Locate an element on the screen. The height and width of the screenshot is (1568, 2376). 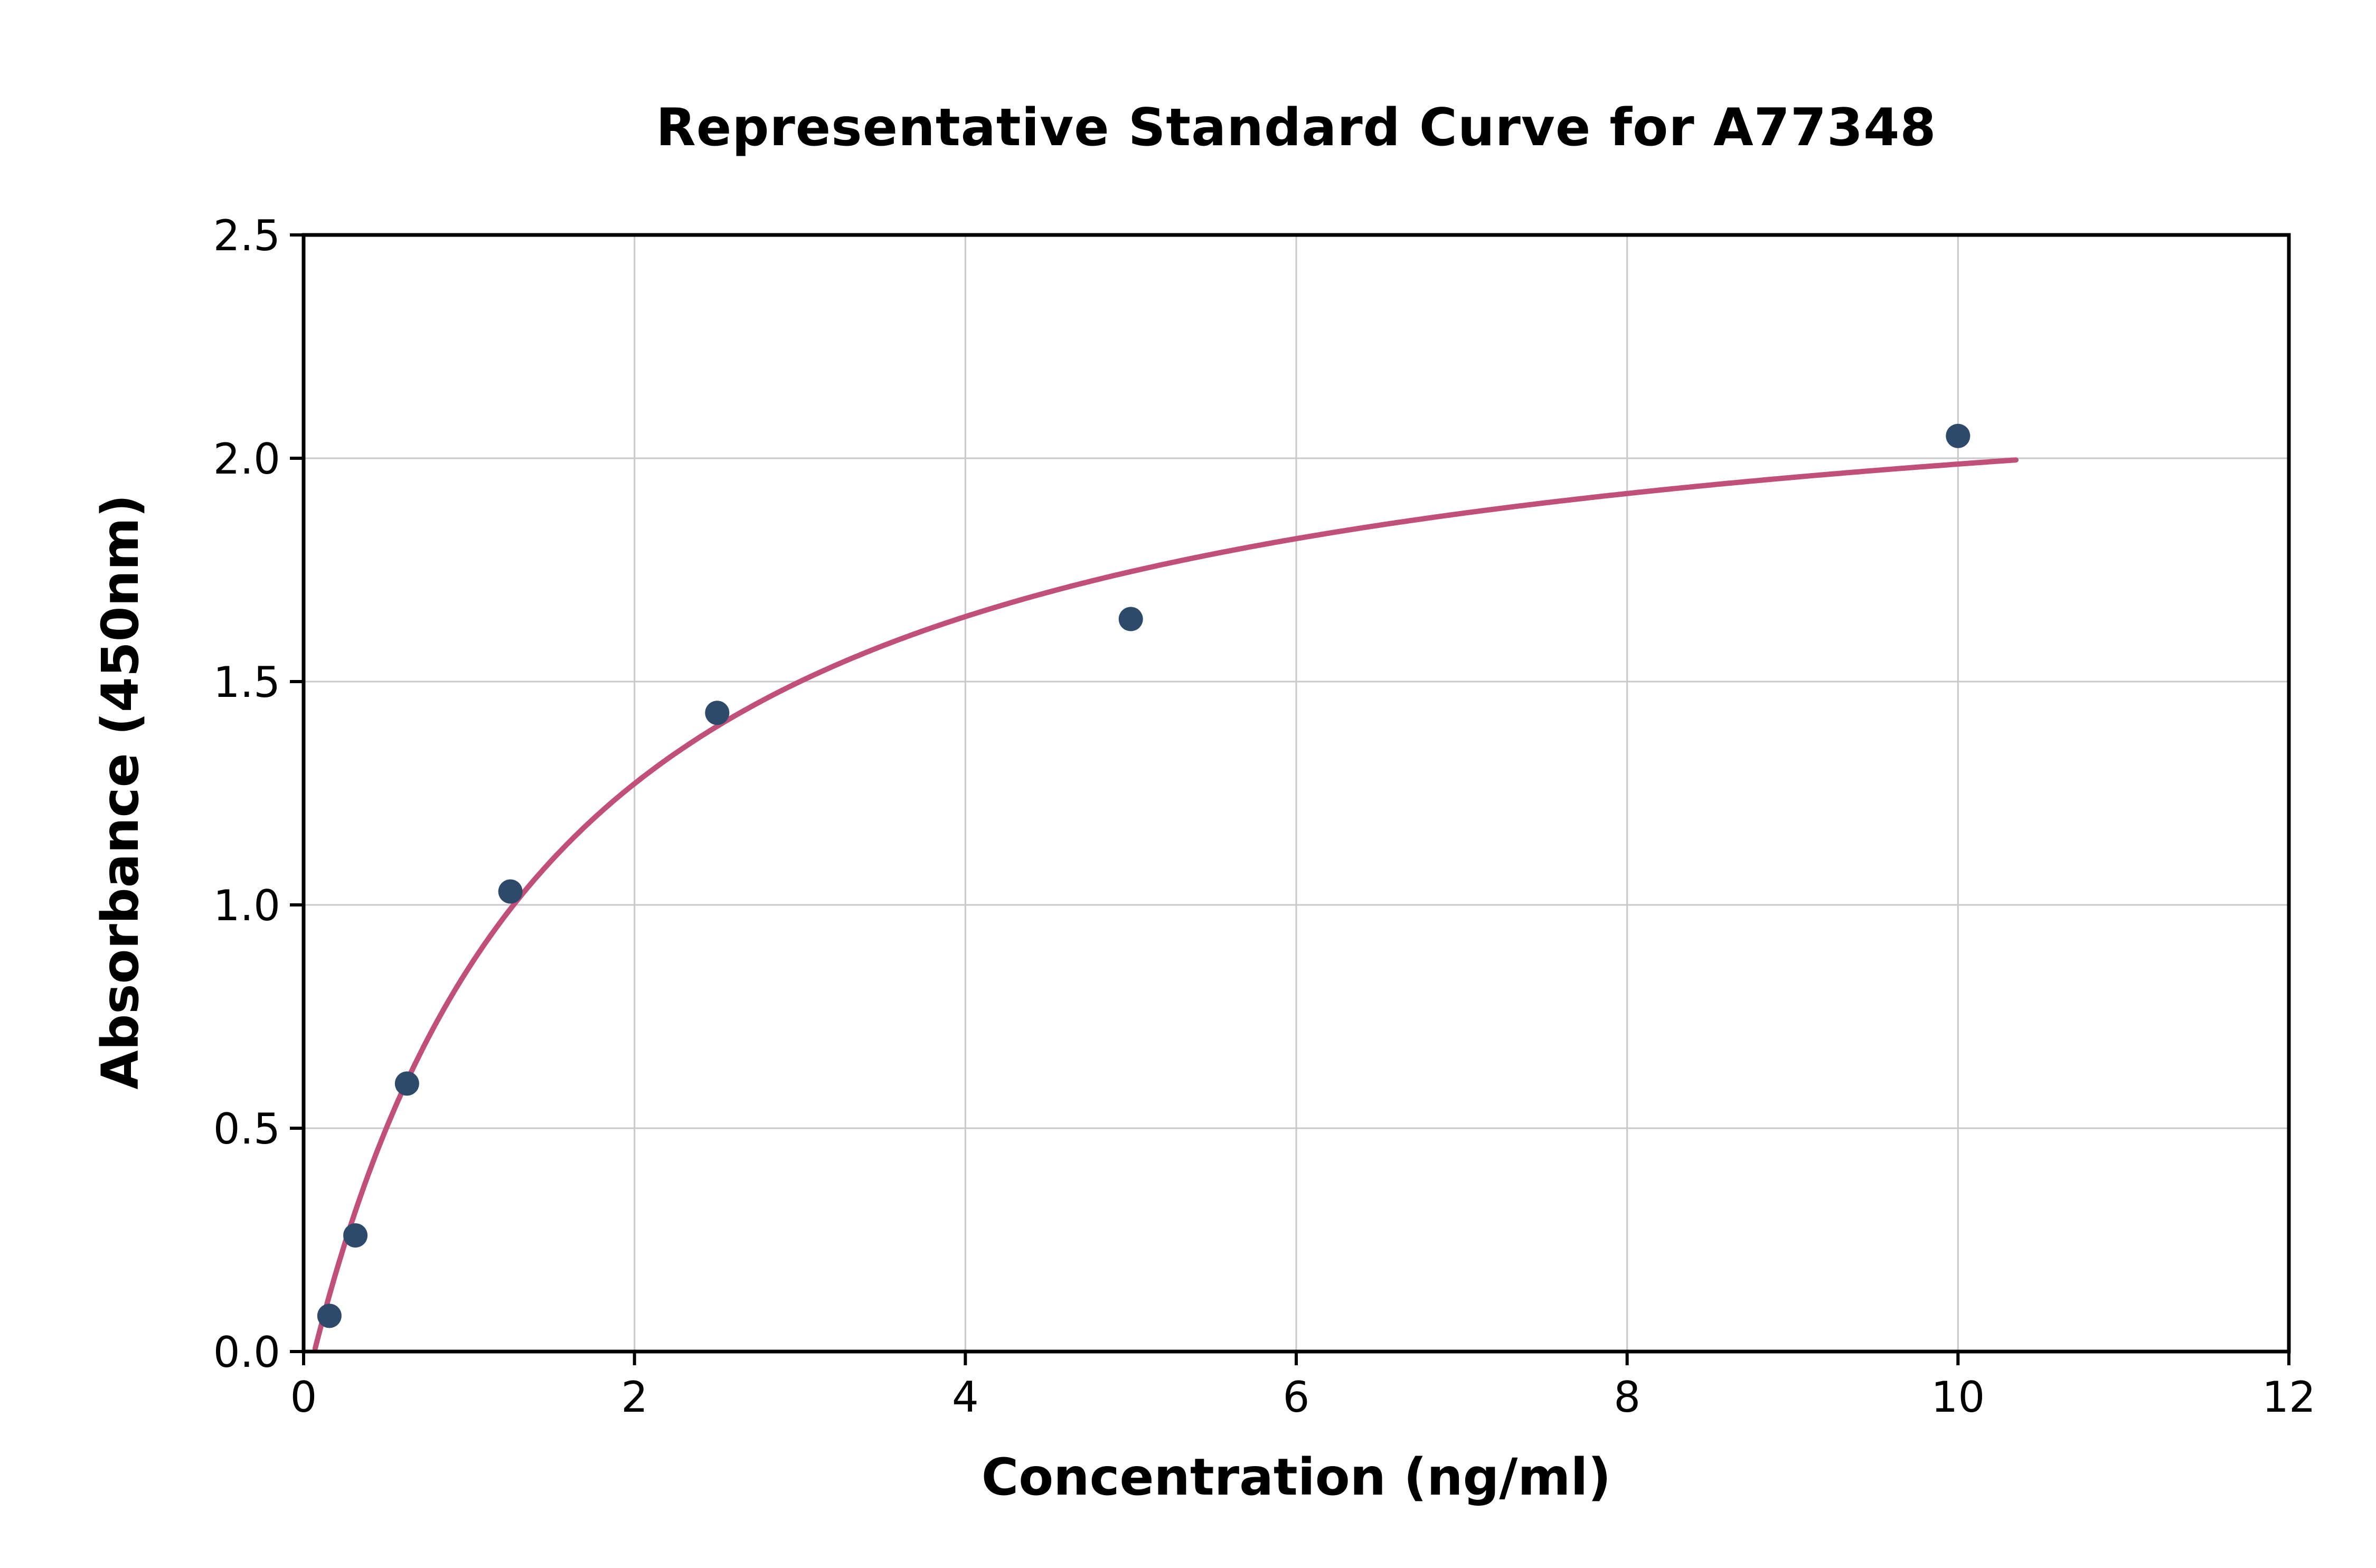
x-tick-label: 0 is located at coordinates (304, 1397).